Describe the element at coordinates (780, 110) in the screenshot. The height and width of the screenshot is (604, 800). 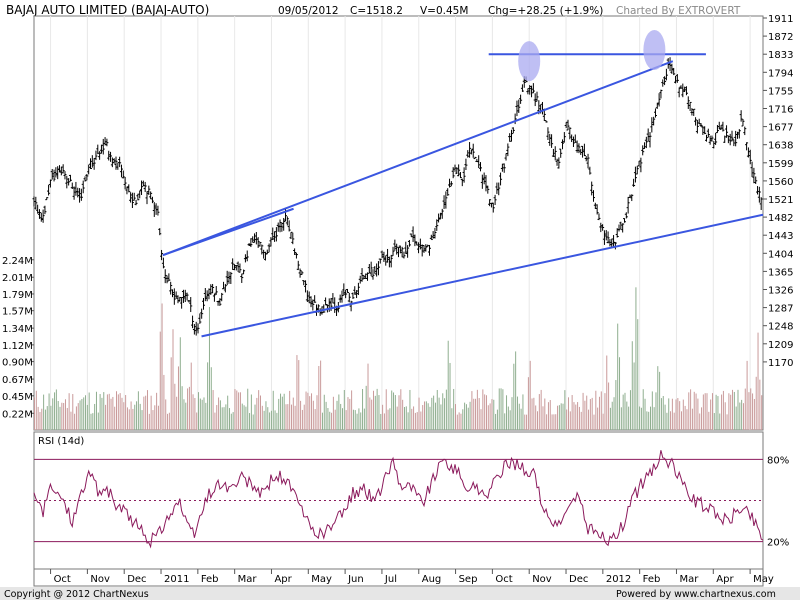
I see `price-tick-label: 1716` at that location.